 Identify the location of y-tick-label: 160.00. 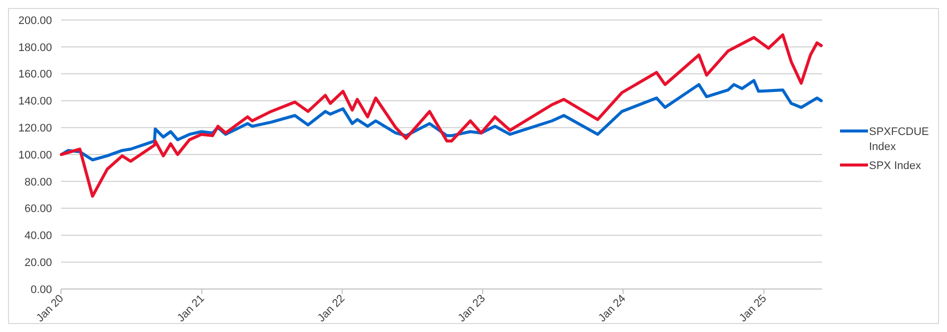
(35, 74).